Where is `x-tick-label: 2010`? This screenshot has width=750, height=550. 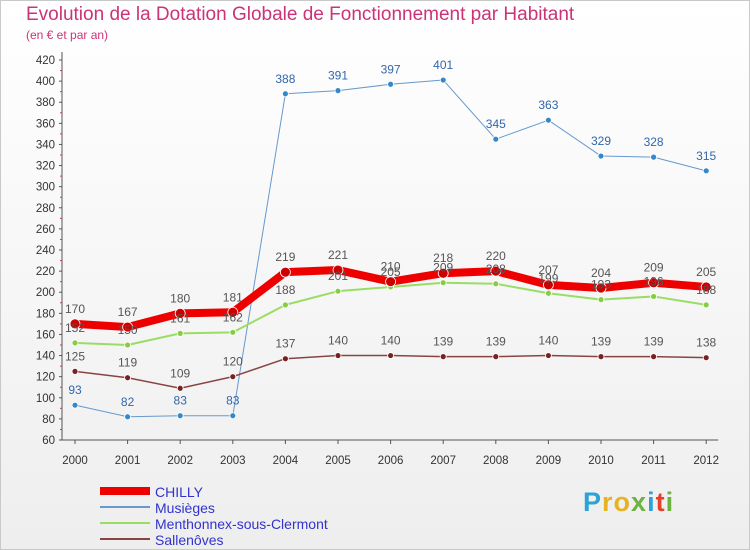
x-tick-label: 2010 is located at coordinates (601, 461).